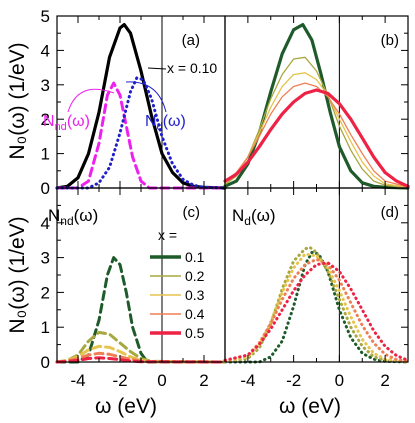 The image size is (415, 423). What do you see at coordinates (192, 68) in the screenshot?
I see `panel-a-x-annotation: x = 0.10` at bounding box center [192, 68].